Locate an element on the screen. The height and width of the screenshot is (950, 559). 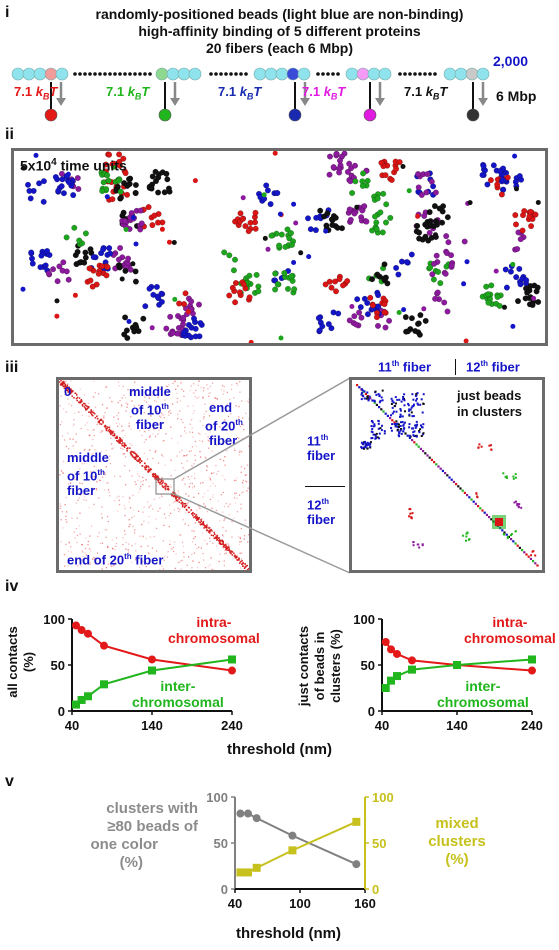
fiber12-header-sup: th is located at coordinates (484, 363).